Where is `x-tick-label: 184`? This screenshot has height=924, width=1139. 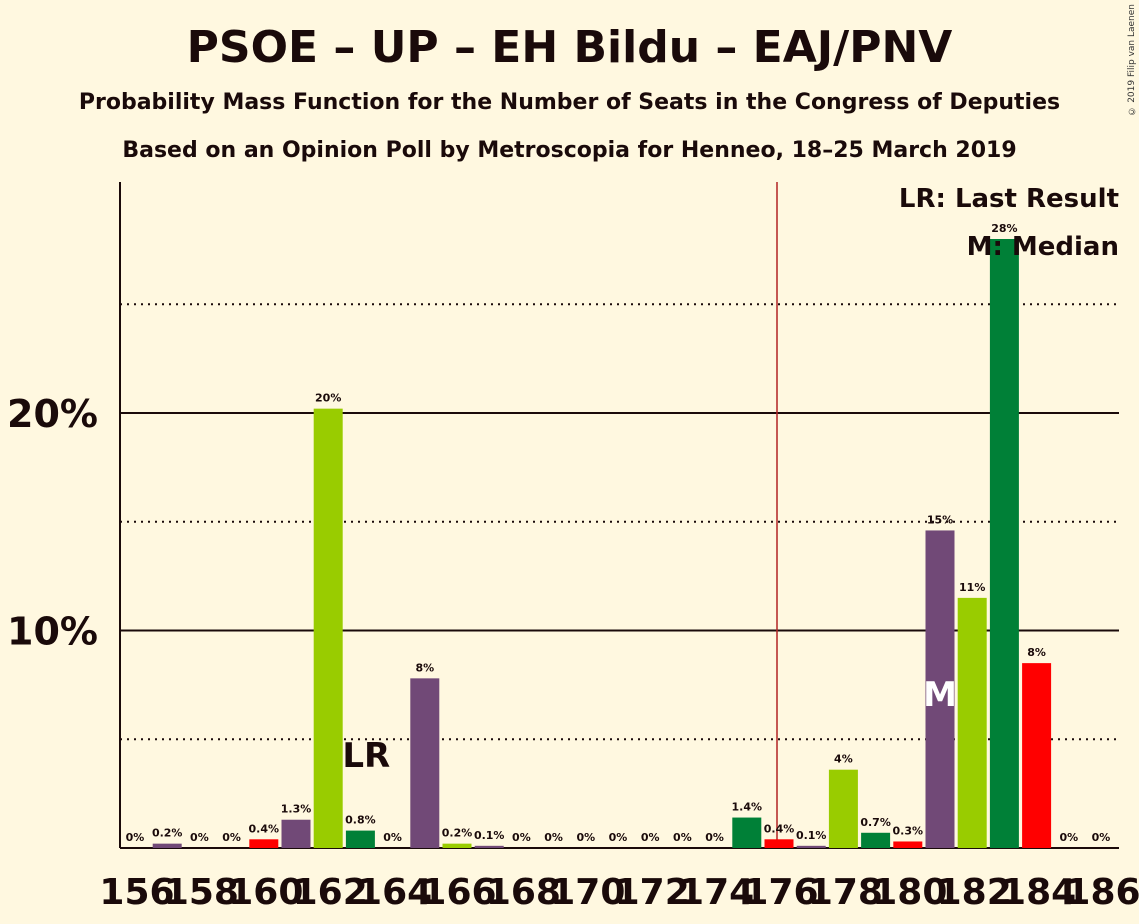
x-tick-label: 184 is located at coordinates (1038, 892).